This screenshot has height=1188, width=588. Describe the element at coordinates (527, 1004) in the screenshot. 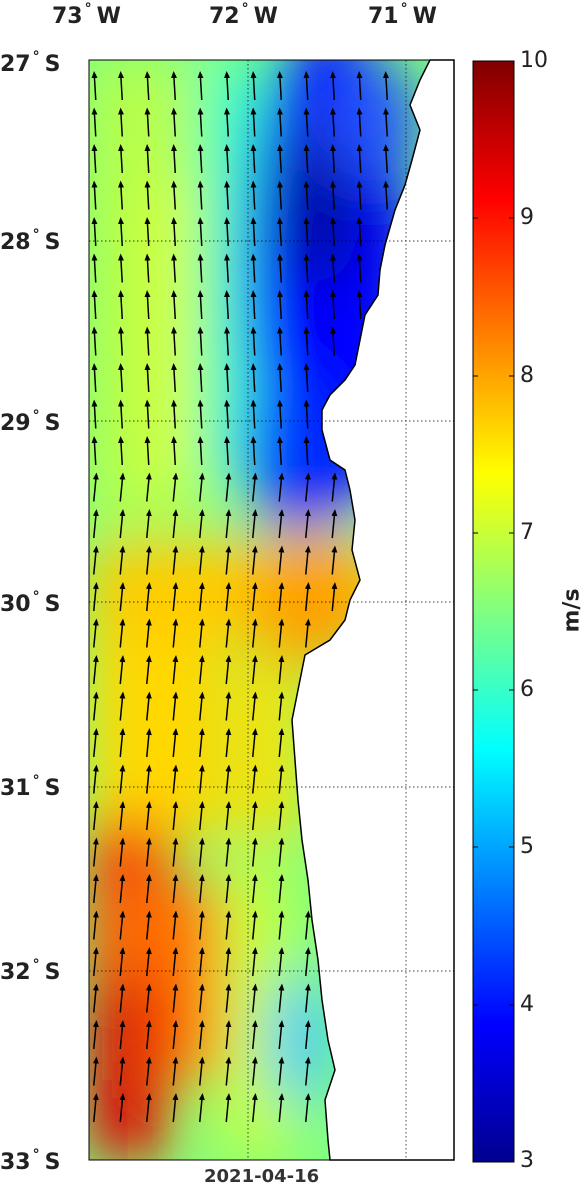

I see `colorbar-tick-4: 4` at that location.